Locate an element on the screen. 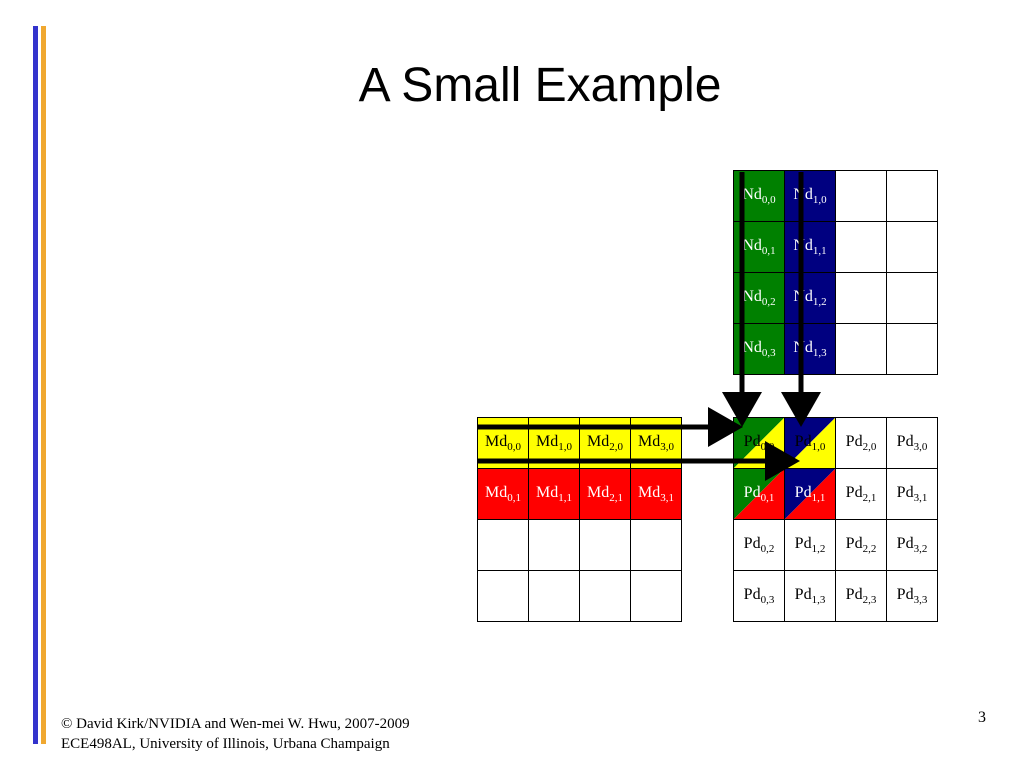 The image size is (1024, 768). matrix-p-cell-0-3: Pd0,3 is located at coordinates (759, 596).